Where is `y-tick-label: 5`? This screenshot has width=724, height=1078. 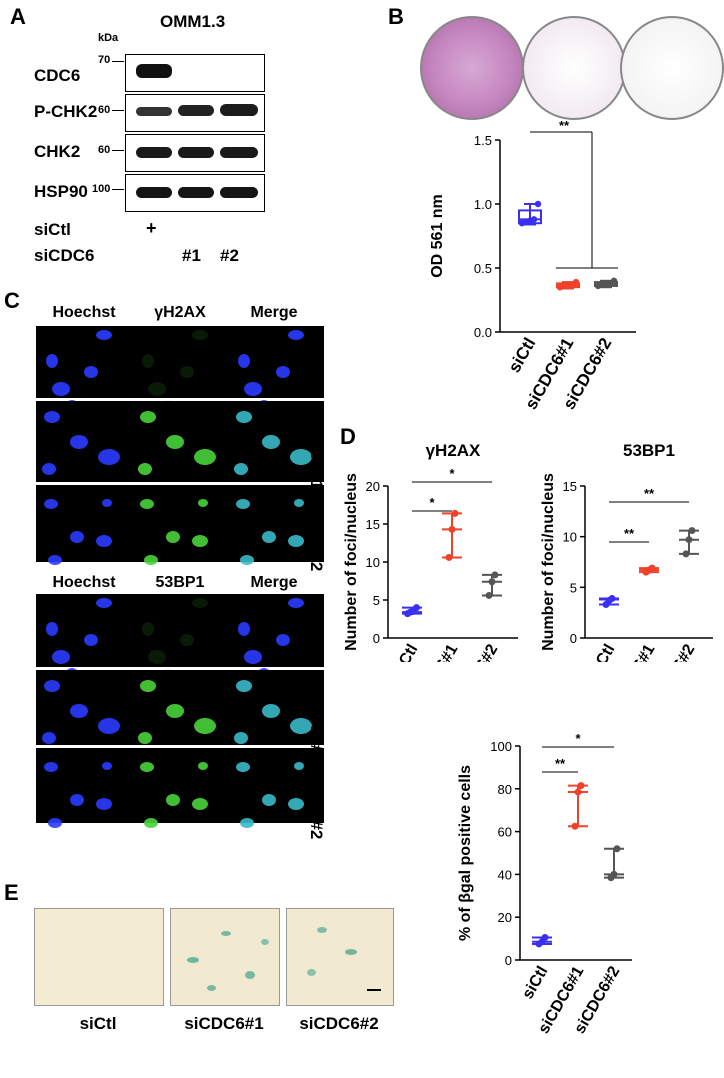 y-tick-label: 5 is located at coordinates (573, 587).